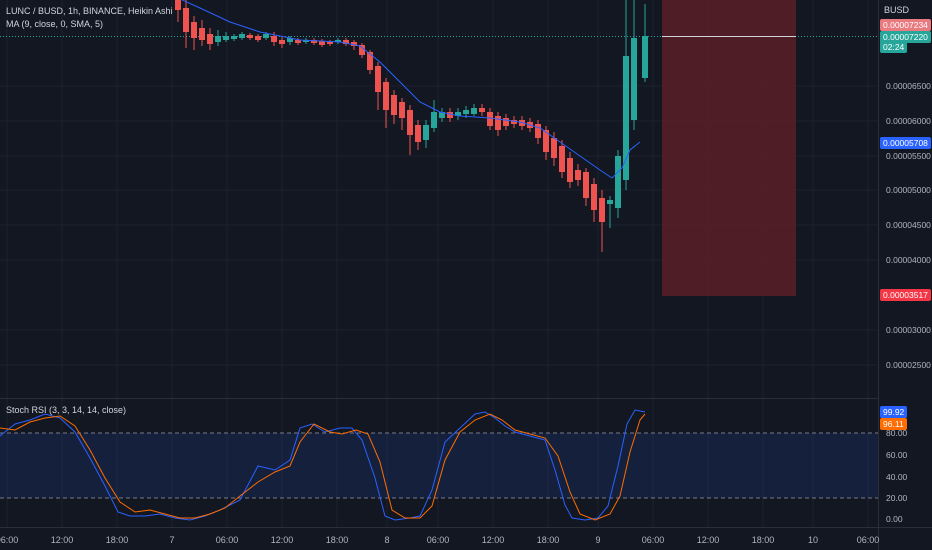 Image resolution: width=932 pixels, height=550 pixels. What do you see at coordinates (905, 25) in the screenshot?
I see `top-price-label: 0.00007234` at bounding box center [905, 25].